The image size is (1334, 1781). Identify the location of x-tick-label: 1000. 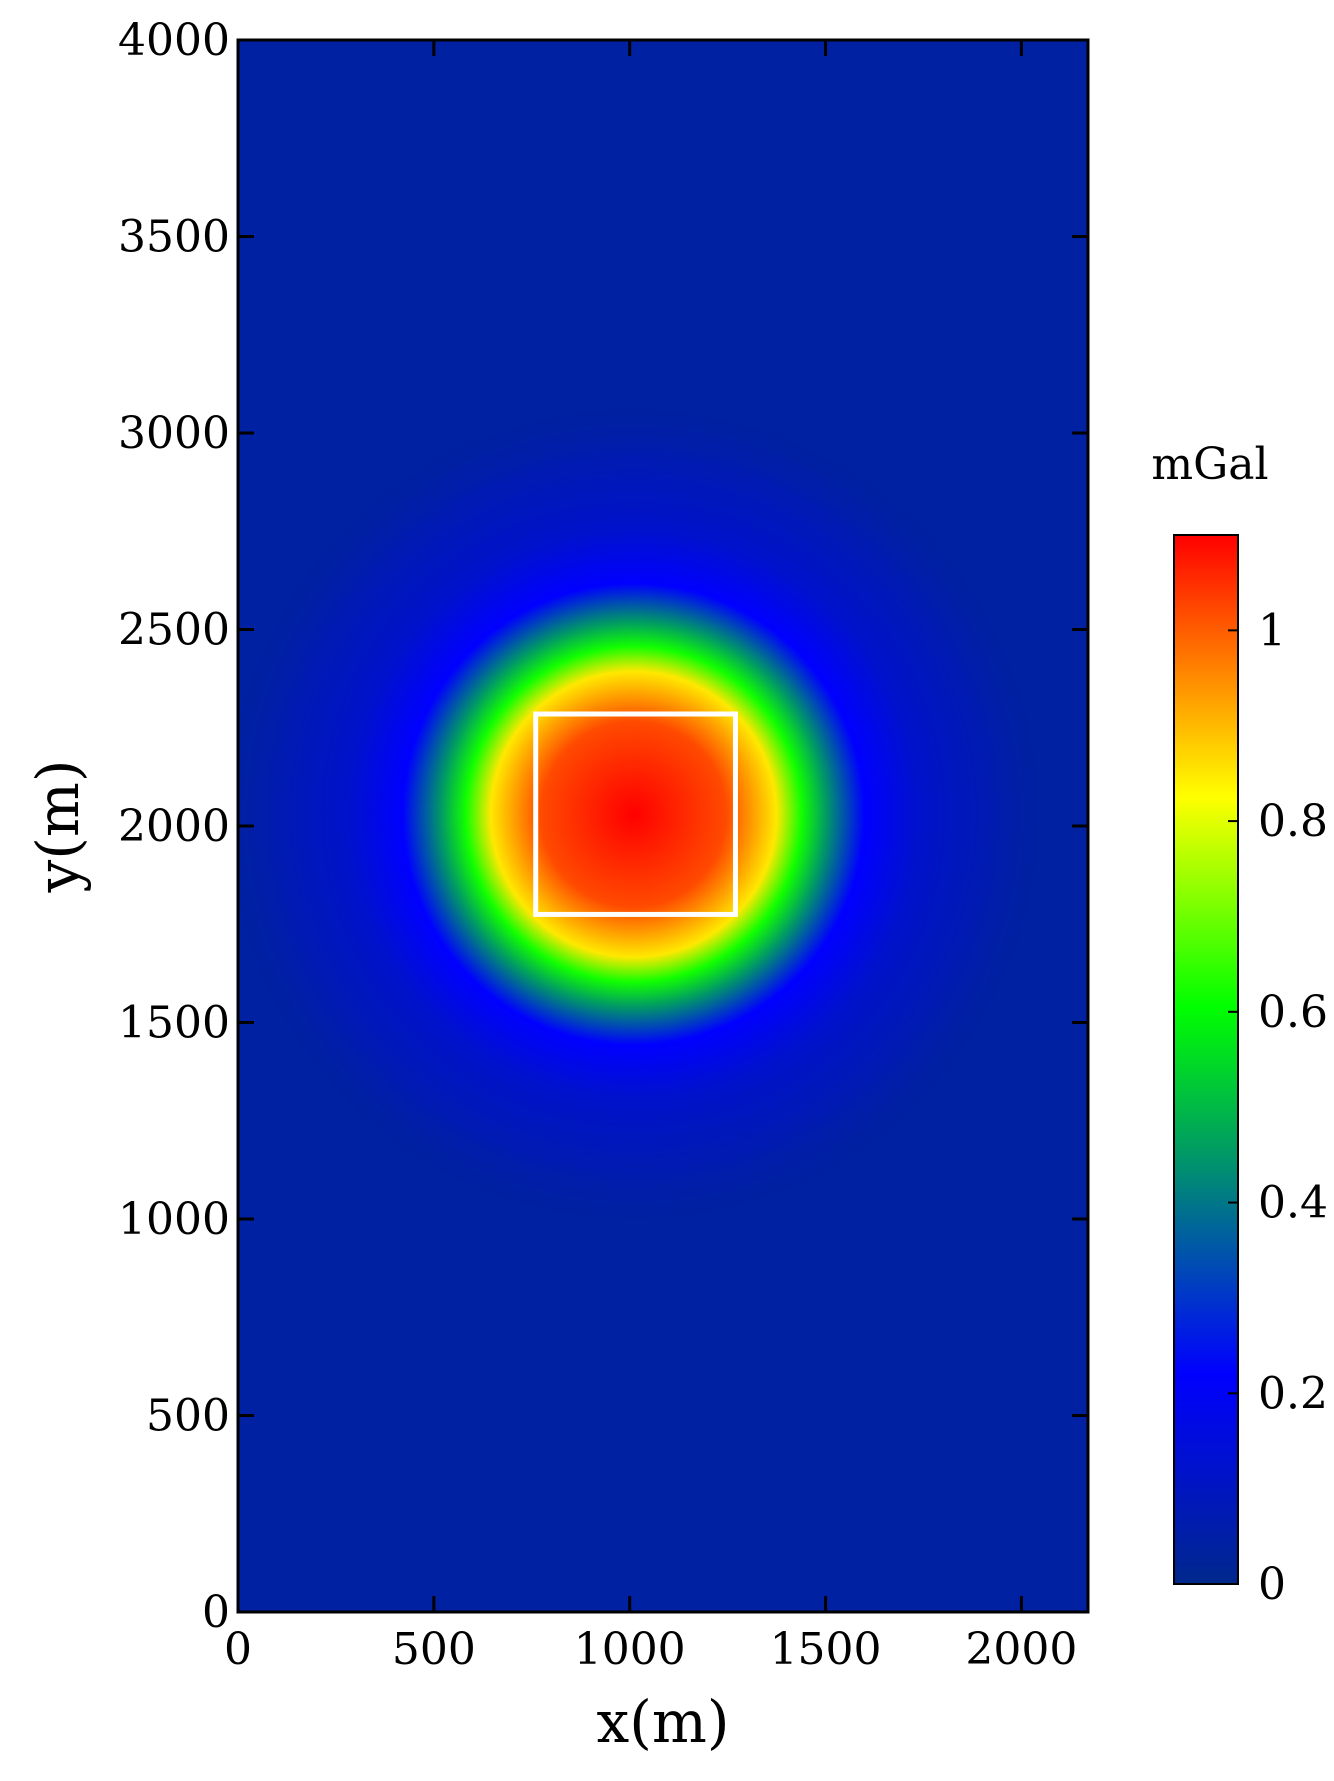
(630, 1649).